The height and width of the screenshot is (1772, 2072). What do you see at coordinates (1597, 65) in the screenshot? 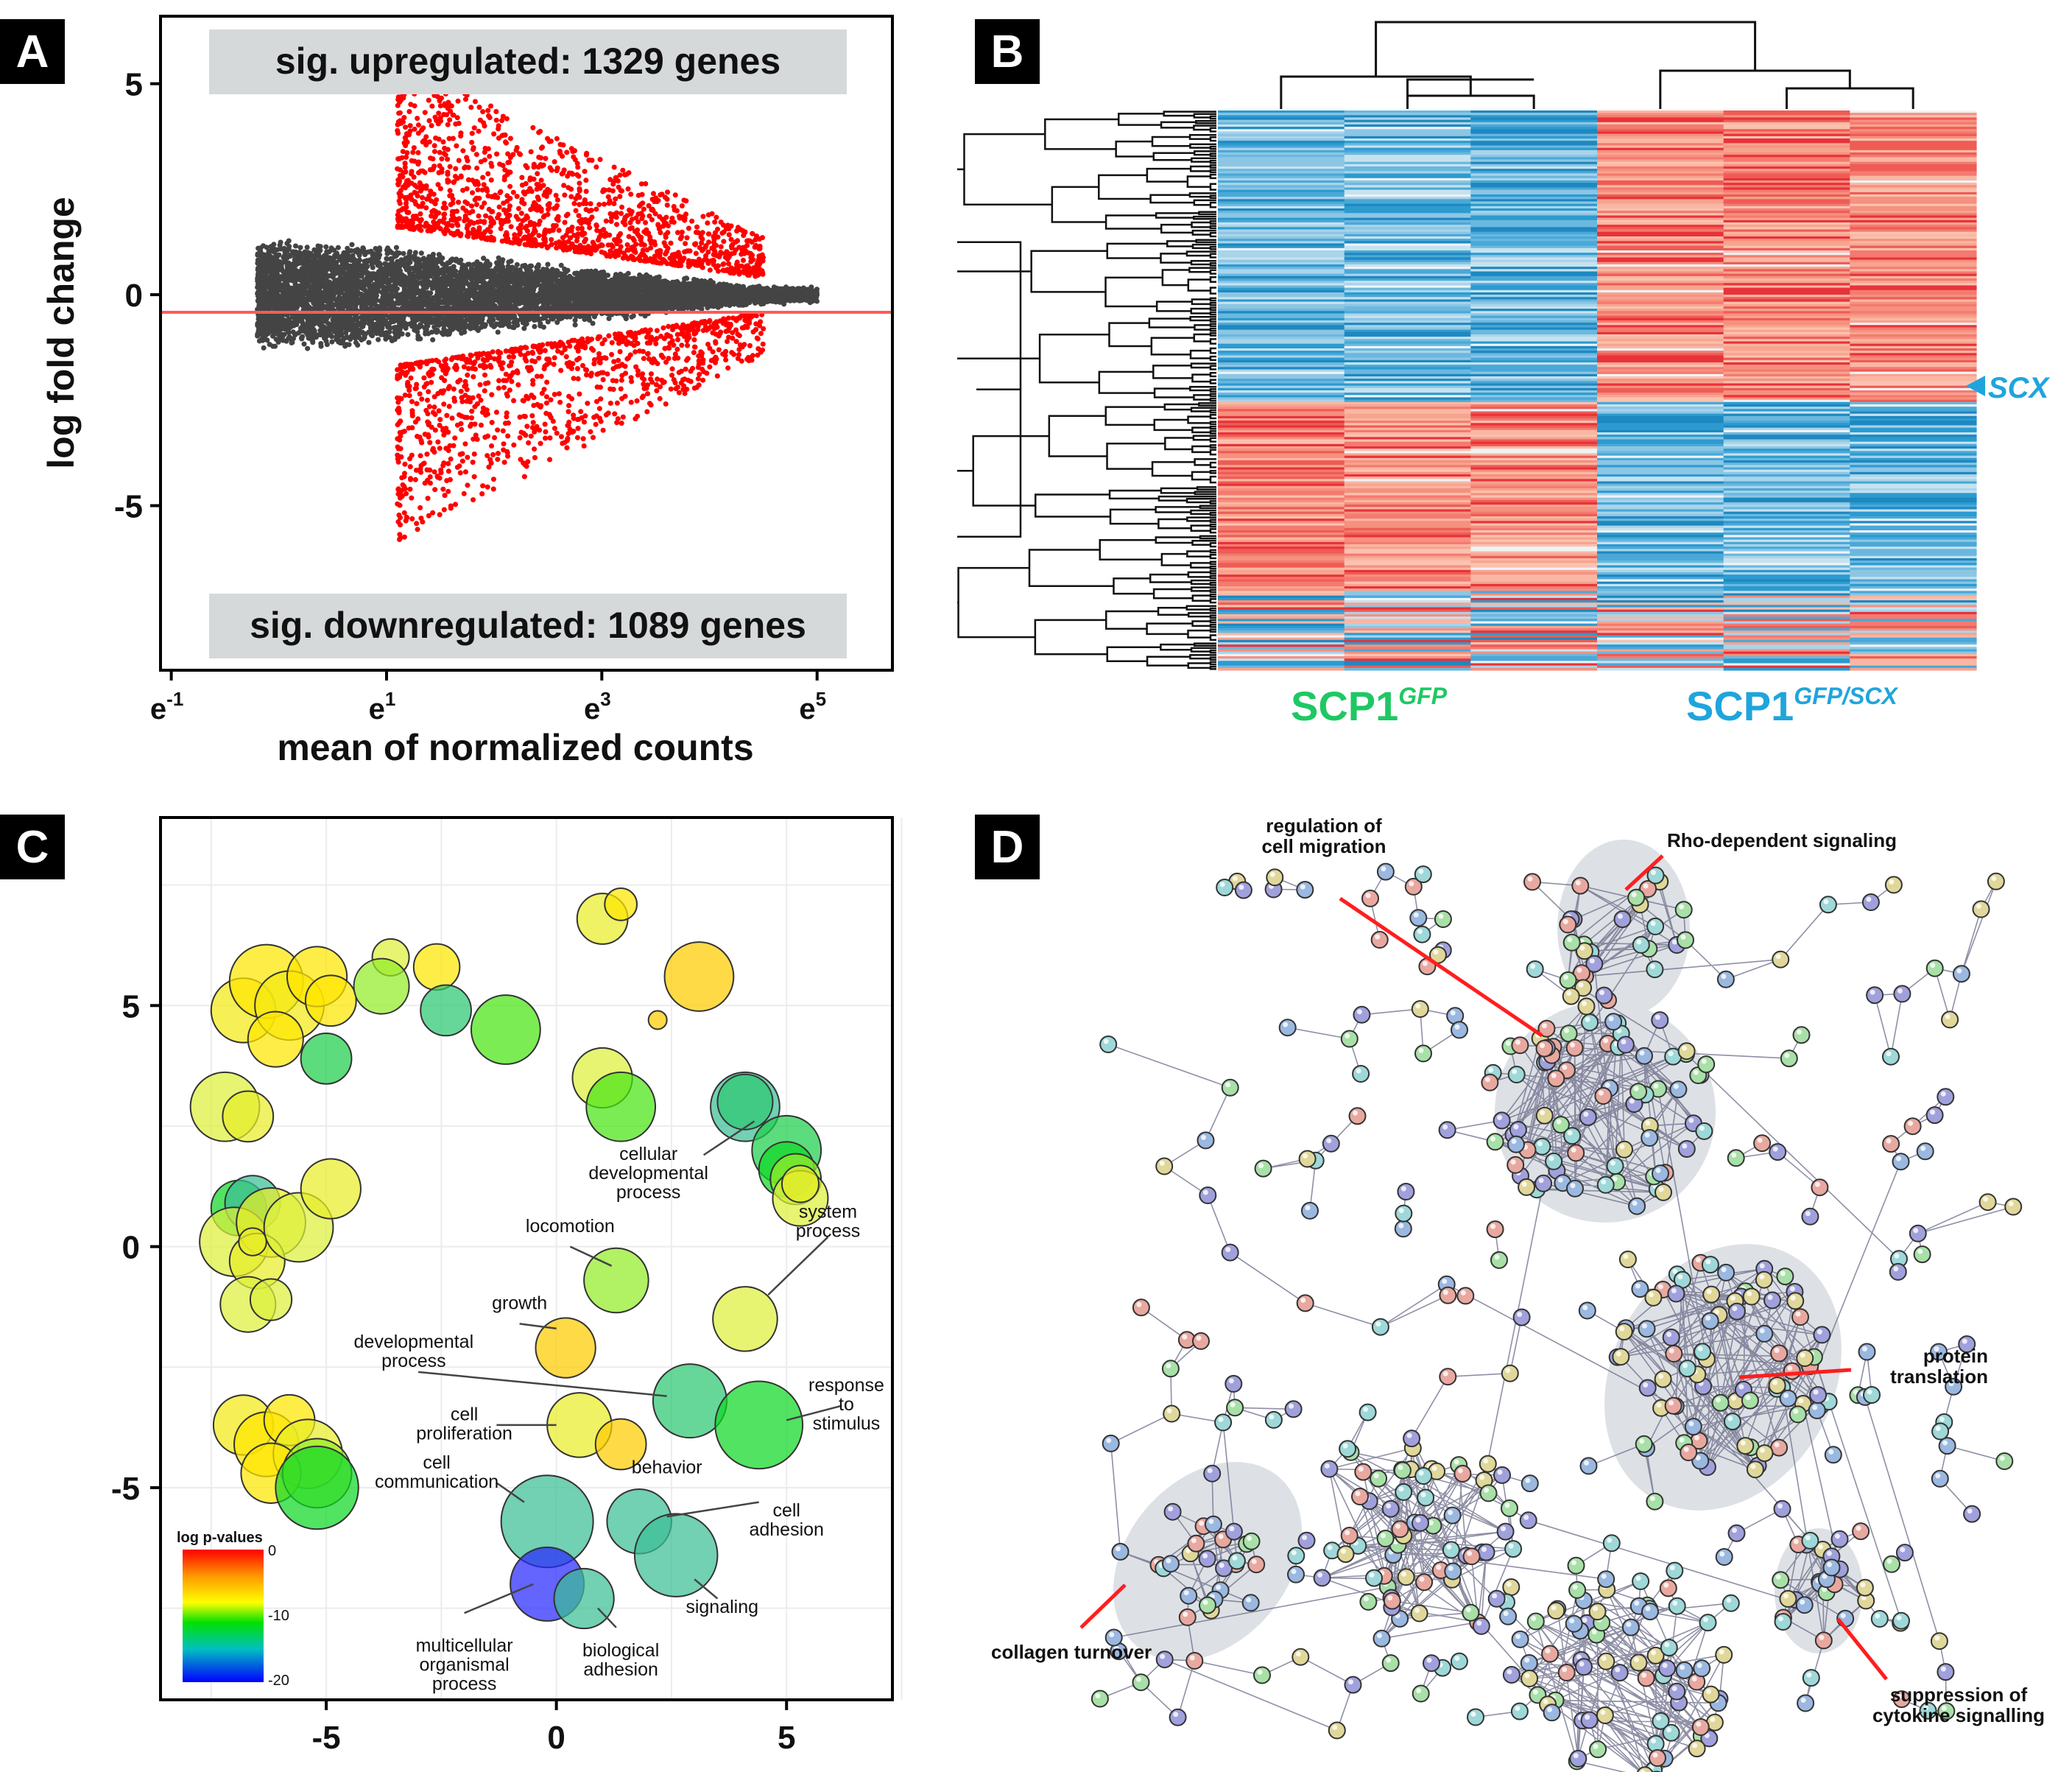
I see `column-dendrogram` at bounding box center [1597, 65].